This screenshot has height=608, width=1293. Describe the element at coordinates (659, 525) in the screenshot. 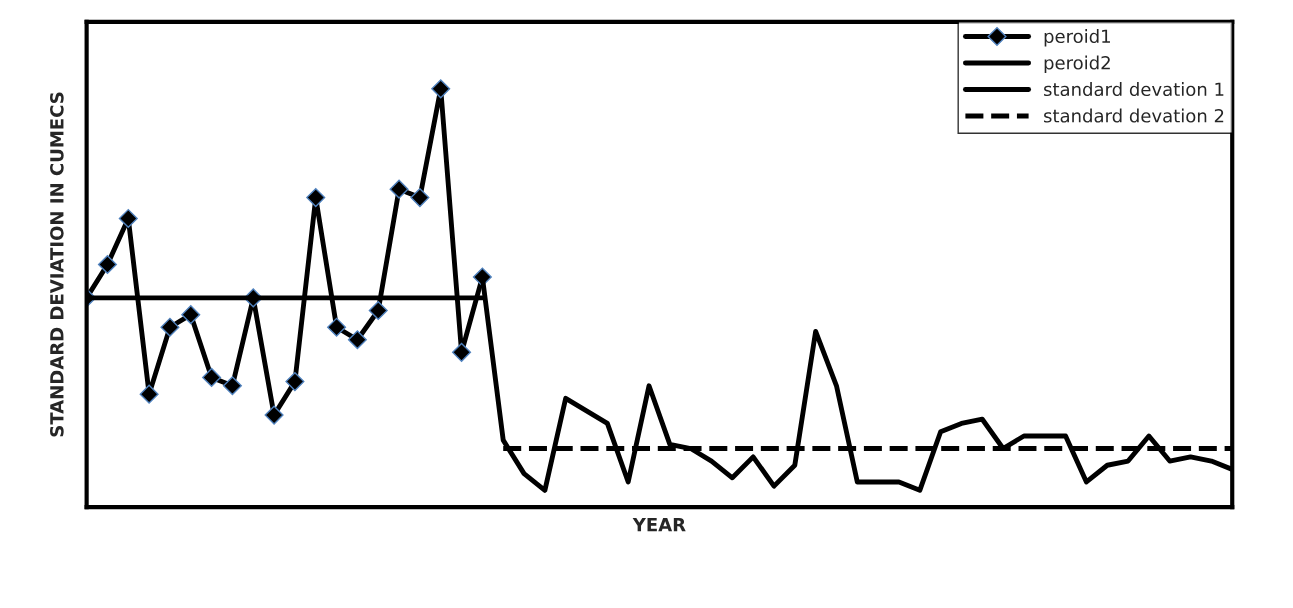

I see `x-axis-title: YEAR` at that location.